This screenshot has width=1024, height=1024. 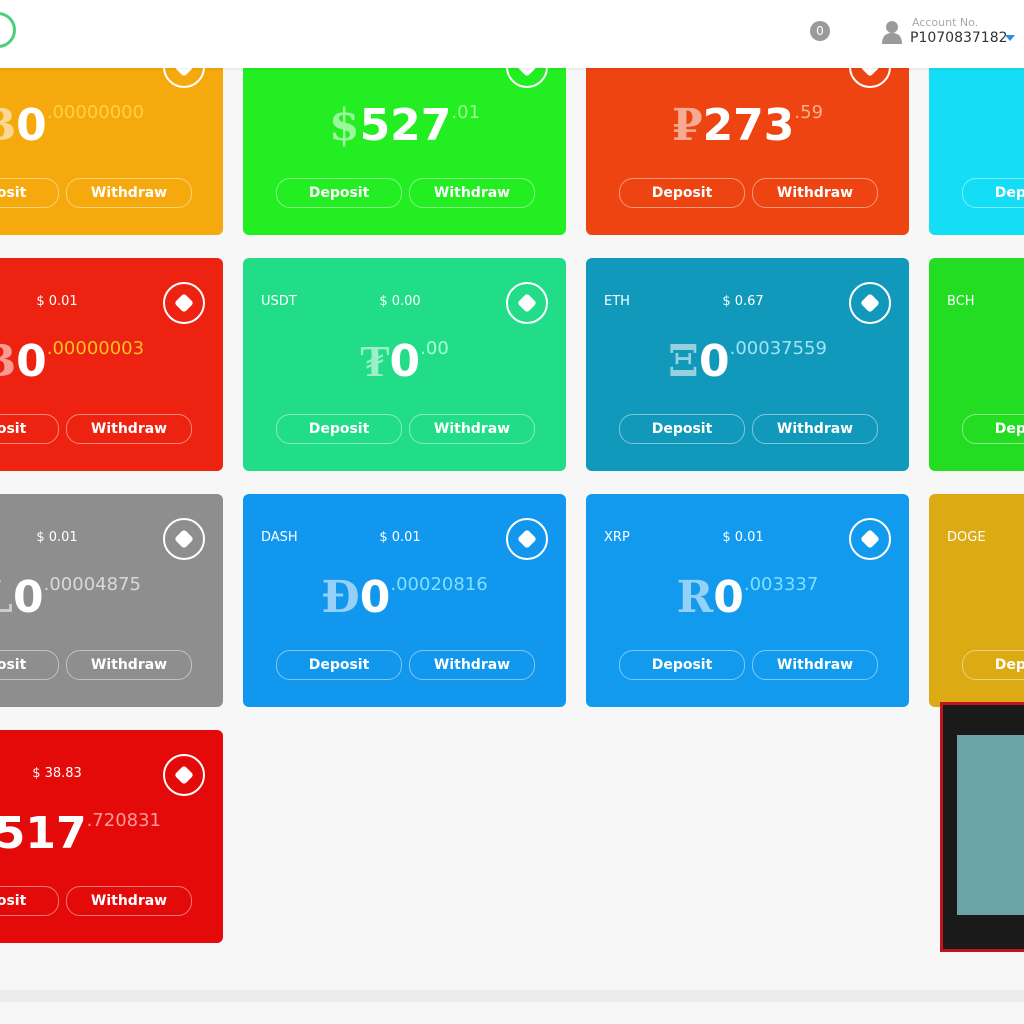 What do you see at coordinates (809, 112) in the screenshot?
I see `balance-fraction: .59` at bounding box center [809, 112].